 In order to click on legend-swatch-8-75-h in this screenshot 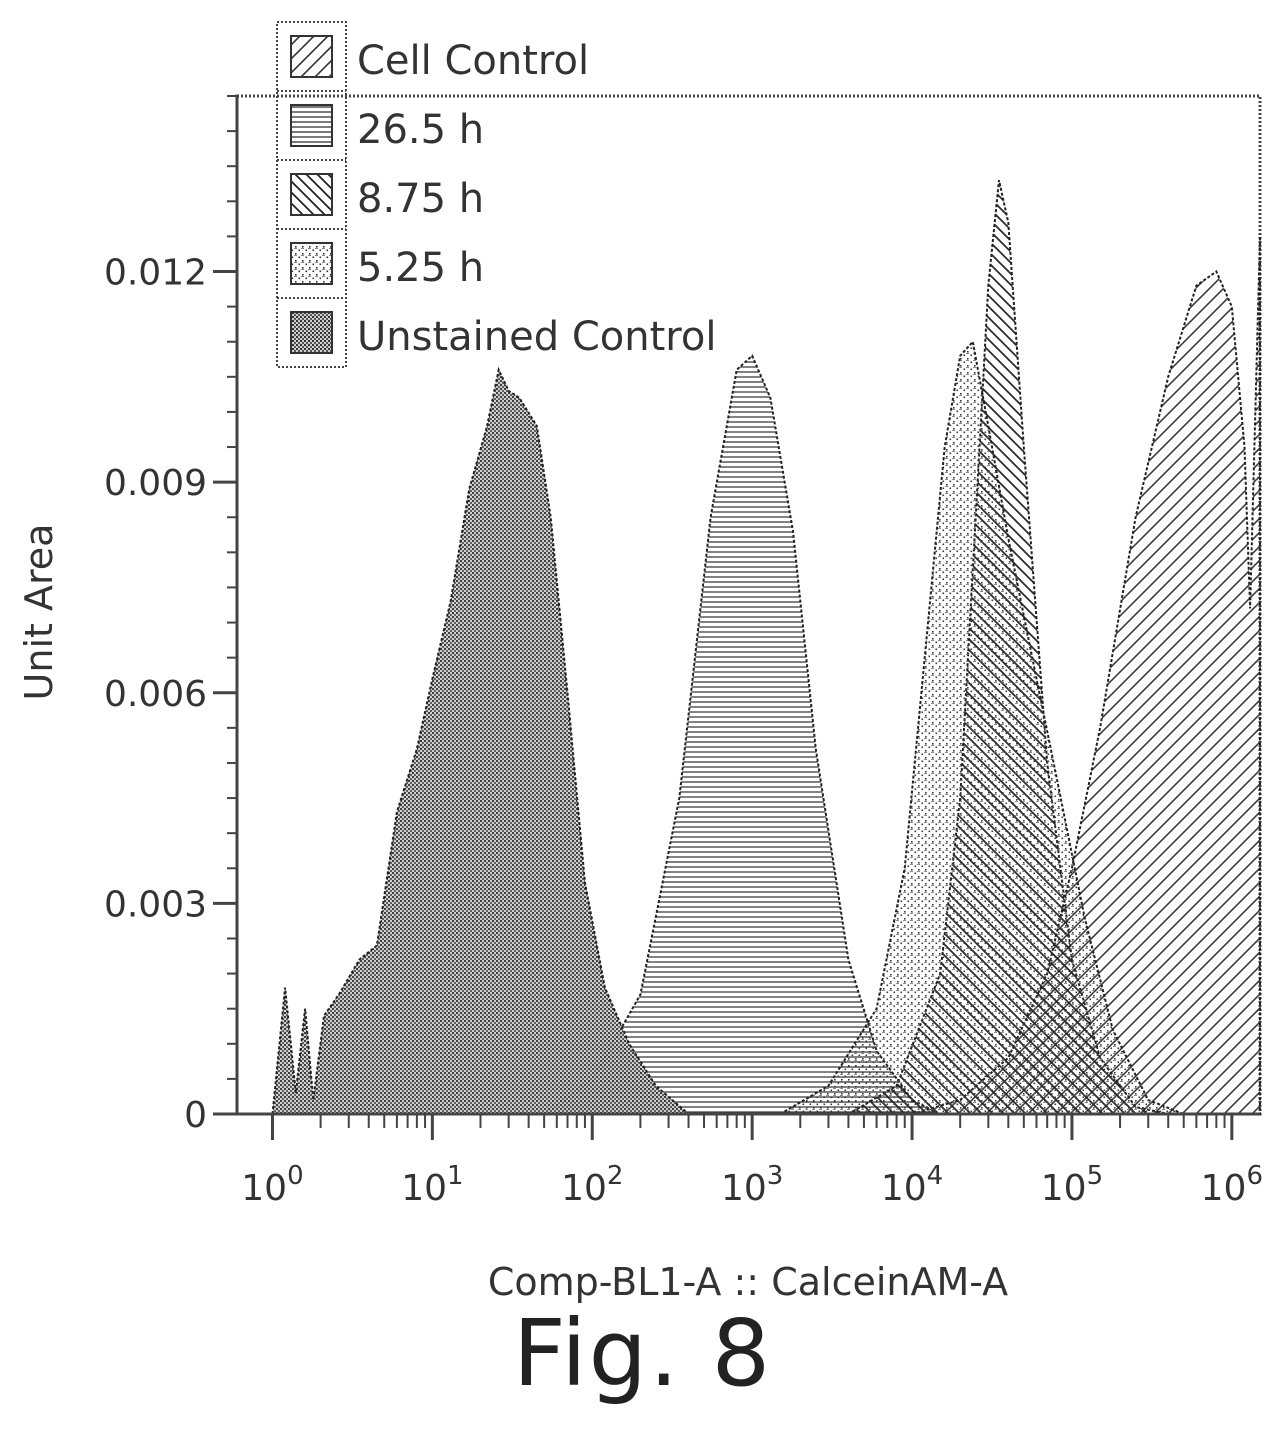, I will do `click(311, 194)`.